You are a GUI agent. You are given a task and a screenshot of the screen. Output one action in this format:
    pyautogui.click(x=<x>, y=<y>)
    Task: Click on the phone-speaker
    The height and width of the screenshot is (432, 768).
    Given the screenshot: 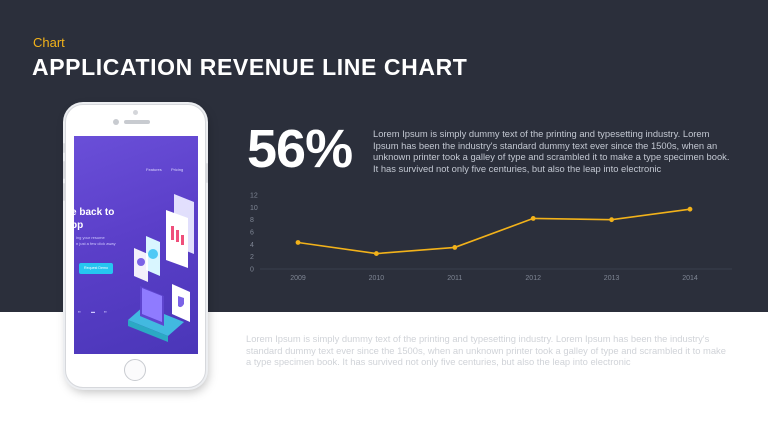 What is the action you would take?
    pyautogui.click(x=137, y=122)
    